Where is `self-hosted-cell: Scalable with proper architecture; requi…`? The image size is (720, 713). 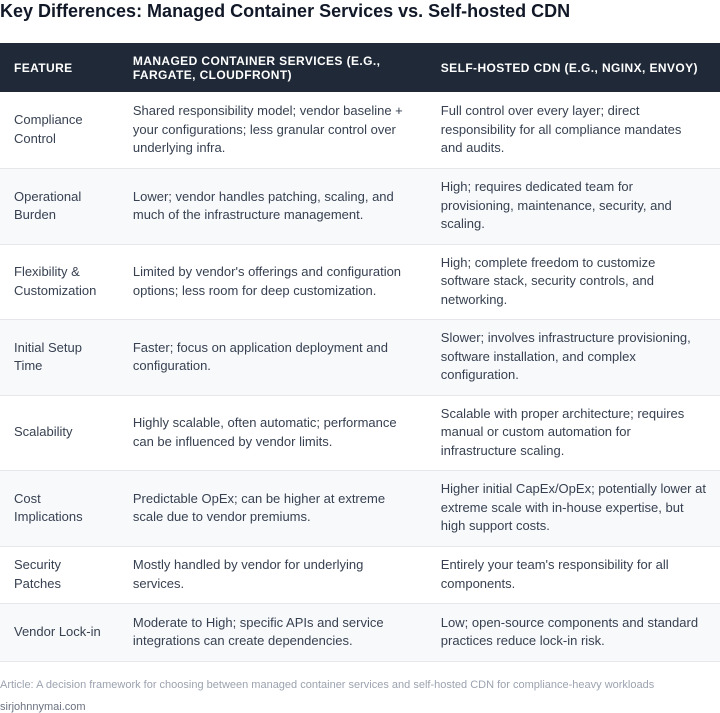
self-hosted-cell: Scalable with proper architecture; requi… is located at coordinates (573, 433).